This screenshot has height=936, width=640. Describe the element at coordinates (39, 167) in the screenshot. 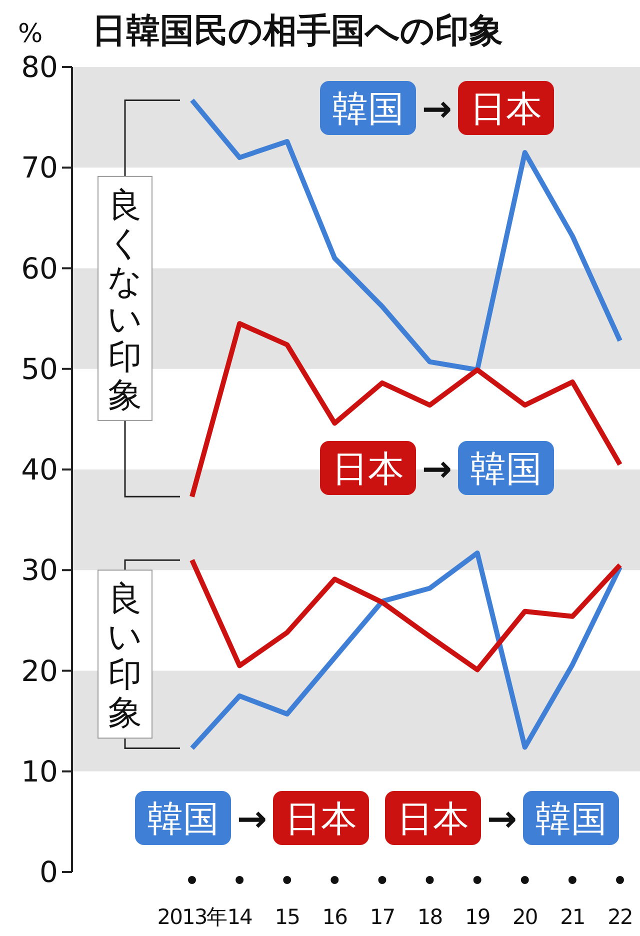

I see `y-tick-label: 70` at that location.